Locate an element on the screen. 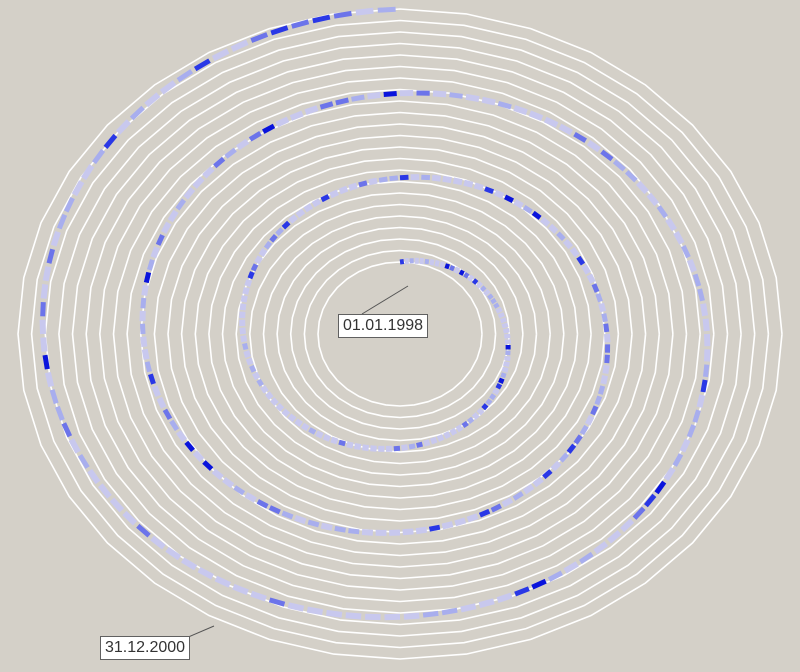 The width and height of the screenshot is (800, 672). spiral-track-ring is located at coordinates (400, 334).